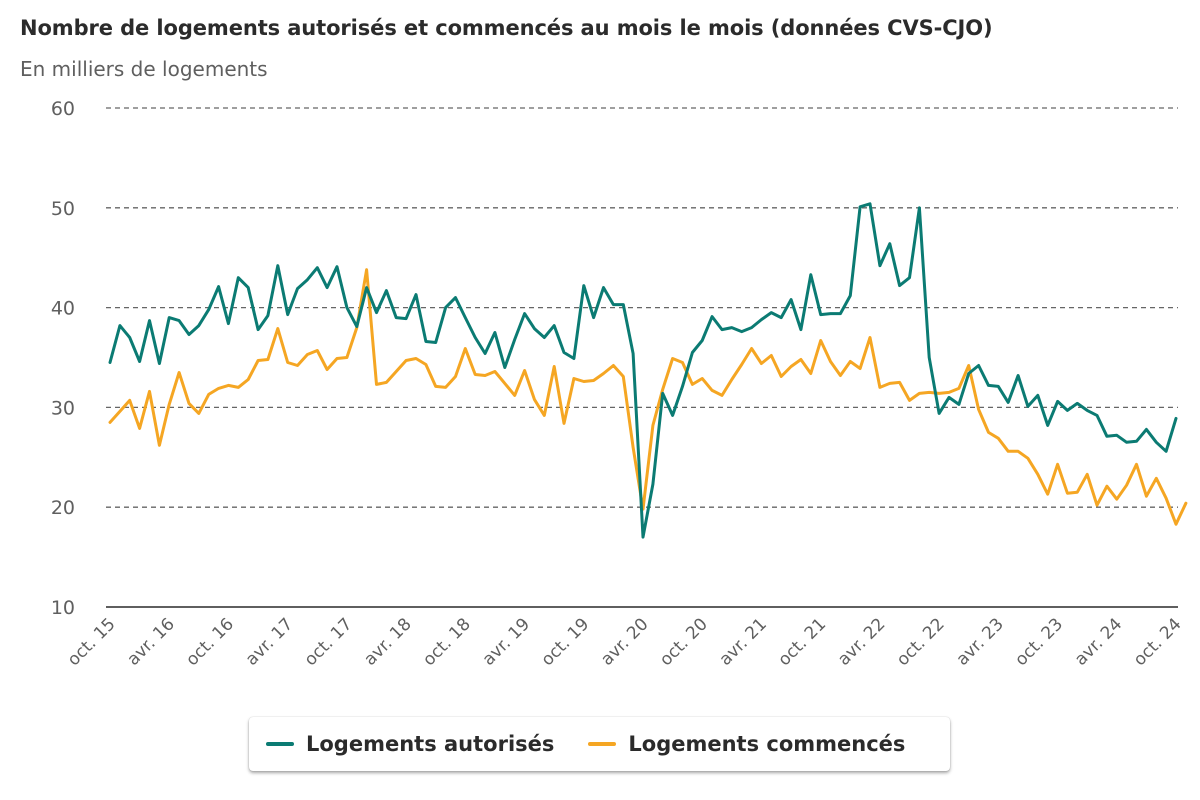 The height and width of the screenshot is (800, 1200). I want to click on legend-swatch-commences, so click(602, 744).